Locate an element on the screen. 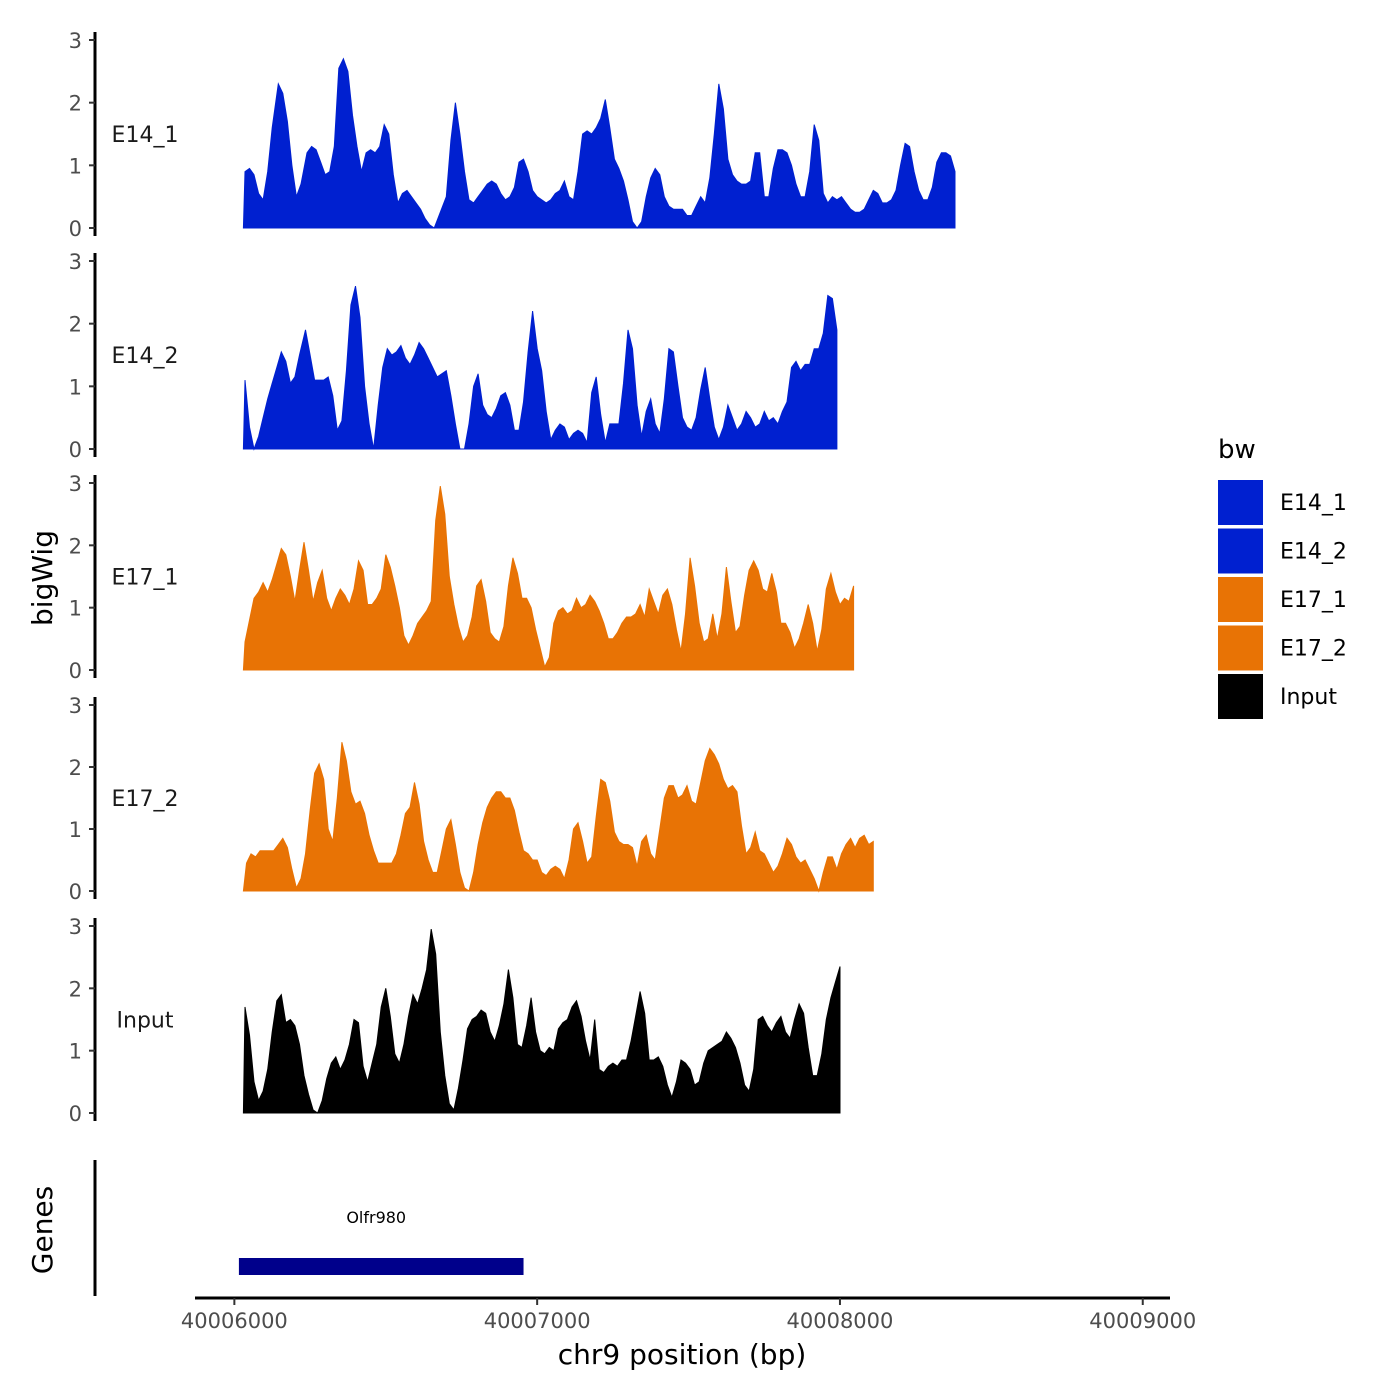 The height and width of the screenshot is (1400, 1400). track-input: 0 1 2 3 Input is located at coordinates (455, 1020).